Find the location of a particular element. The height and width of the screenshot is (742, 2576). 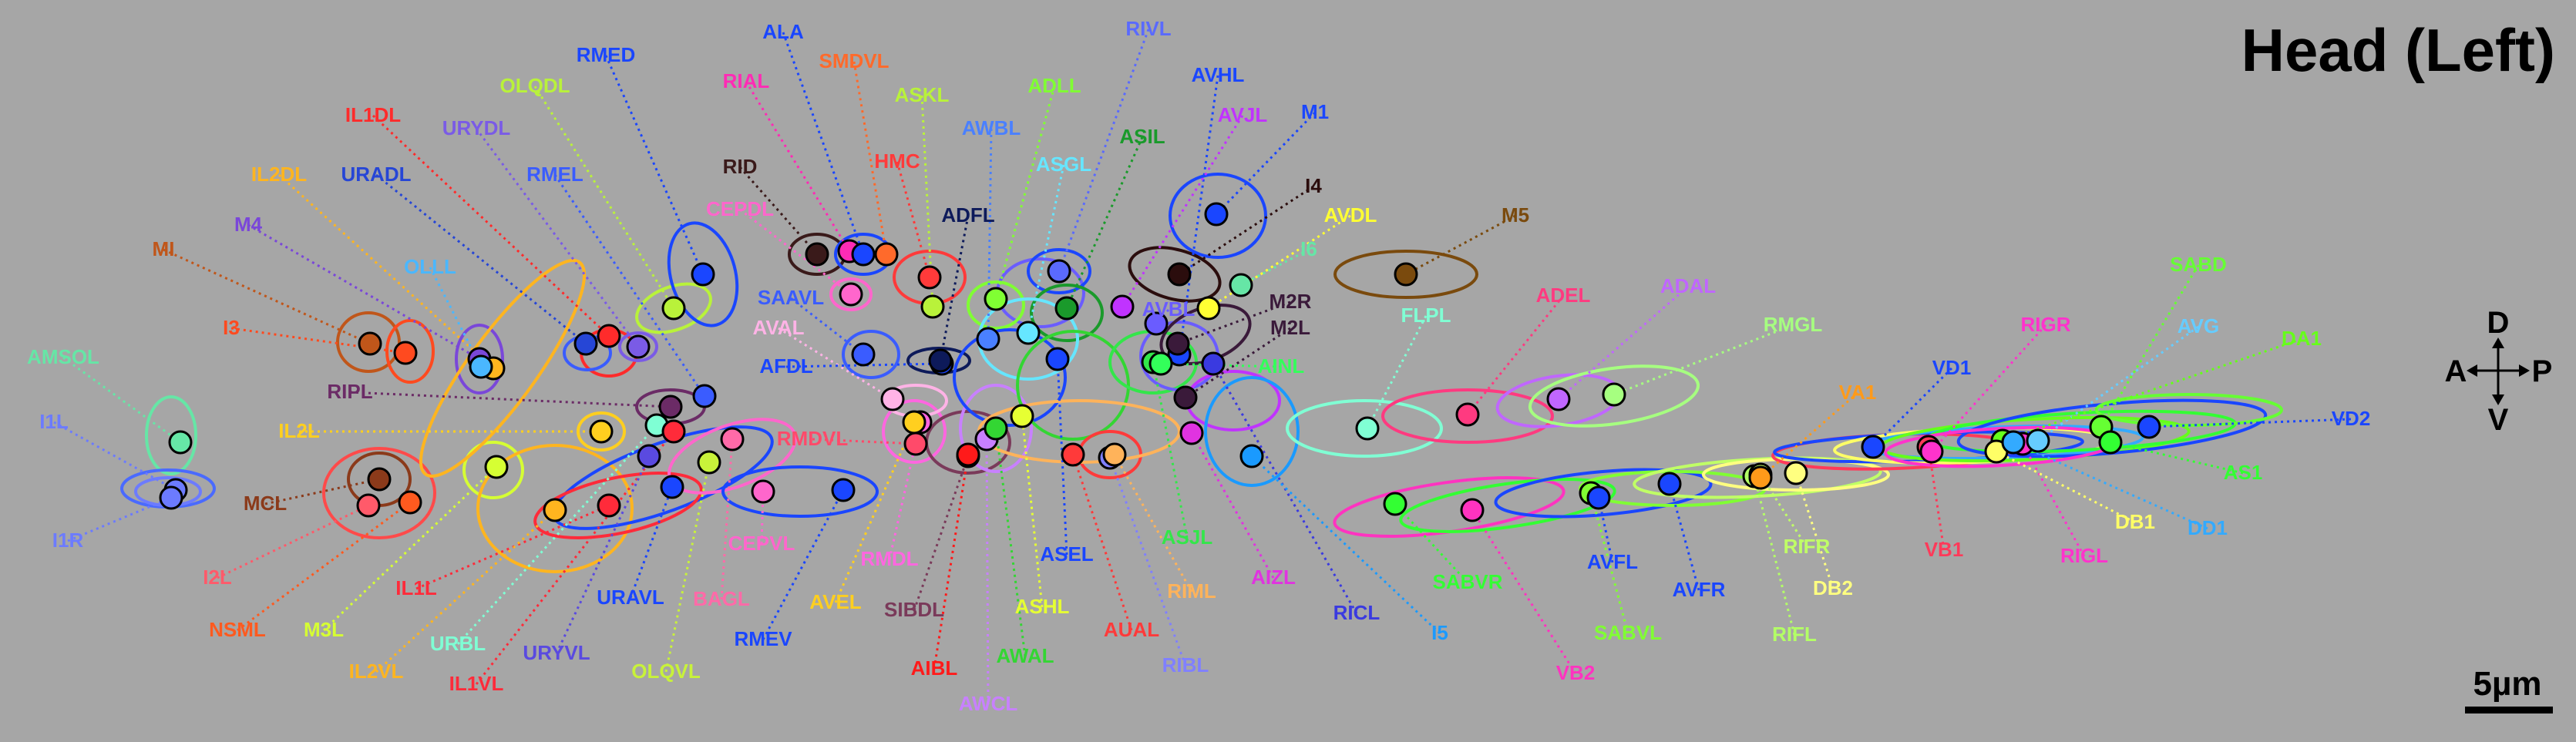

neuron-label-aval: AVAL is located at coordinates (779, 327).